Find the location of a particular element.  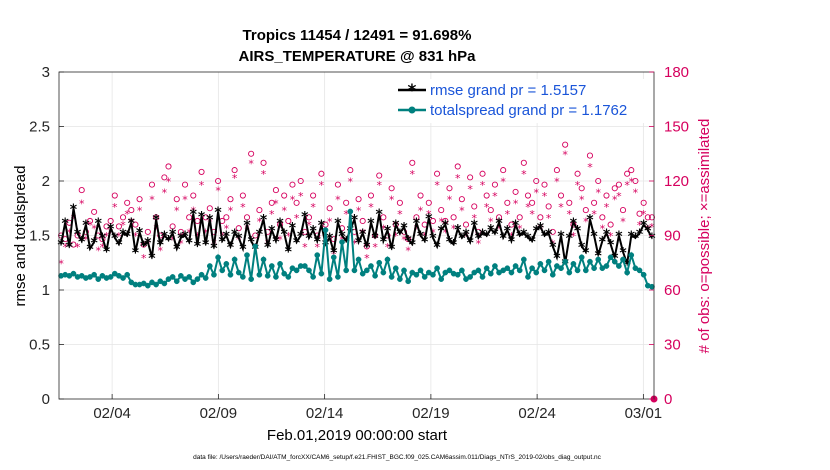

legend-box is located at coordinates (522, 101).